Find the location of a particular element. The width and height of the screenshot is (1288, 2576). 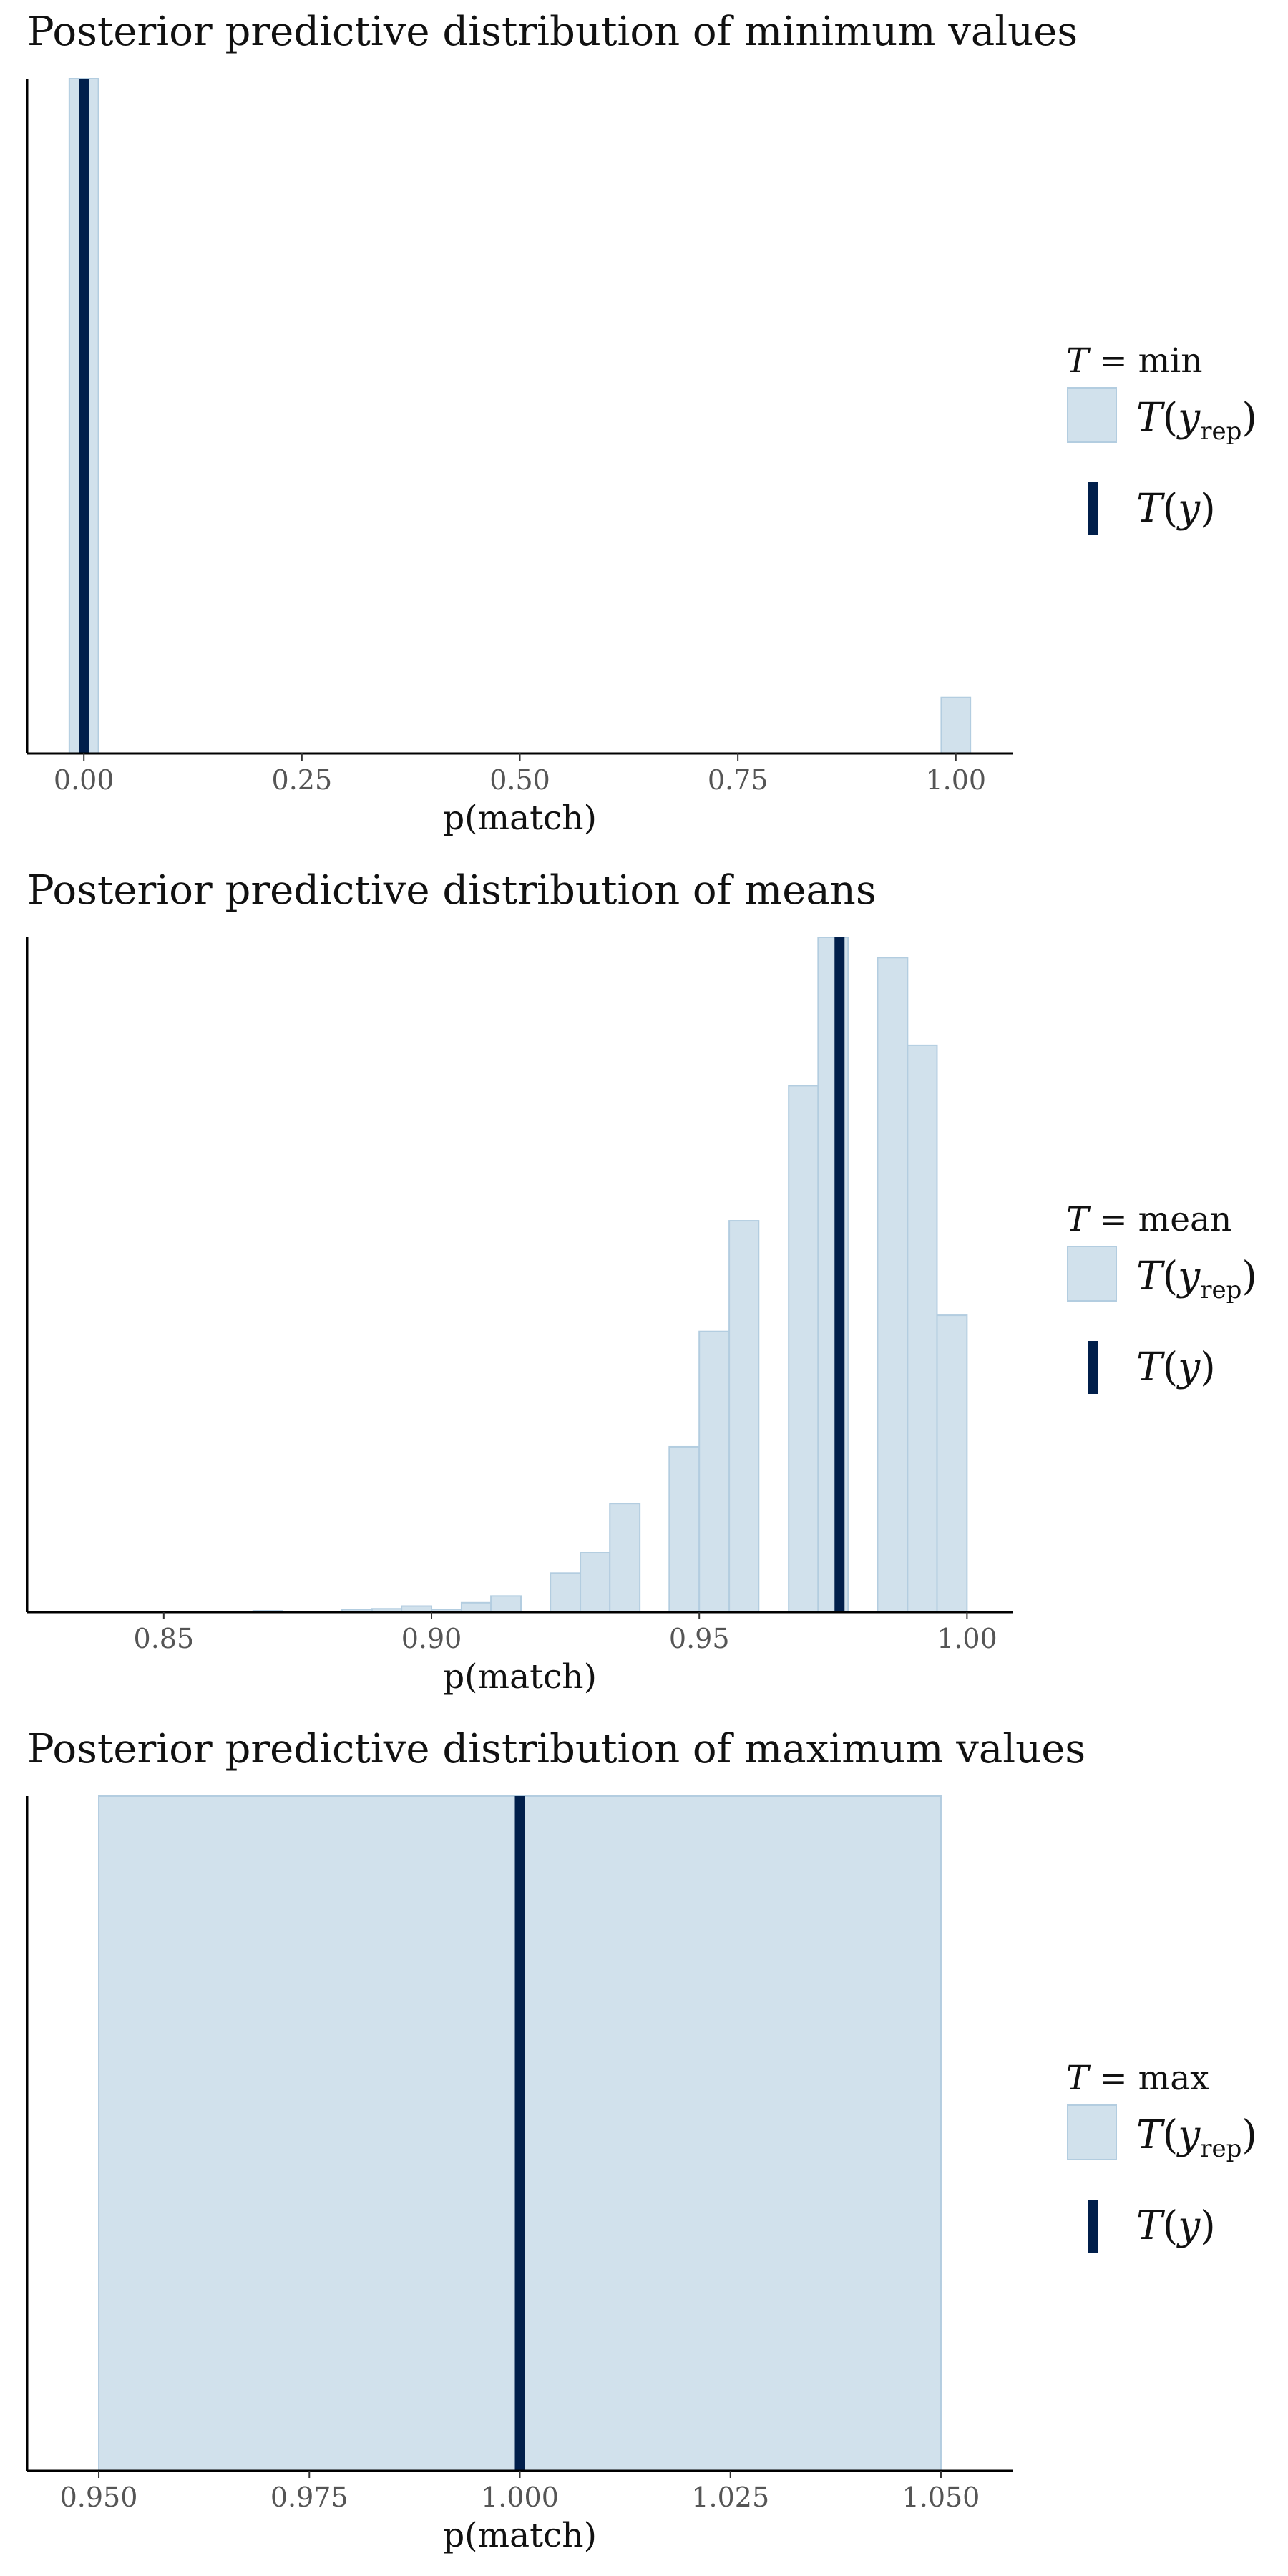

legend-title: T = mean is located at coordinates (1148, 1219).